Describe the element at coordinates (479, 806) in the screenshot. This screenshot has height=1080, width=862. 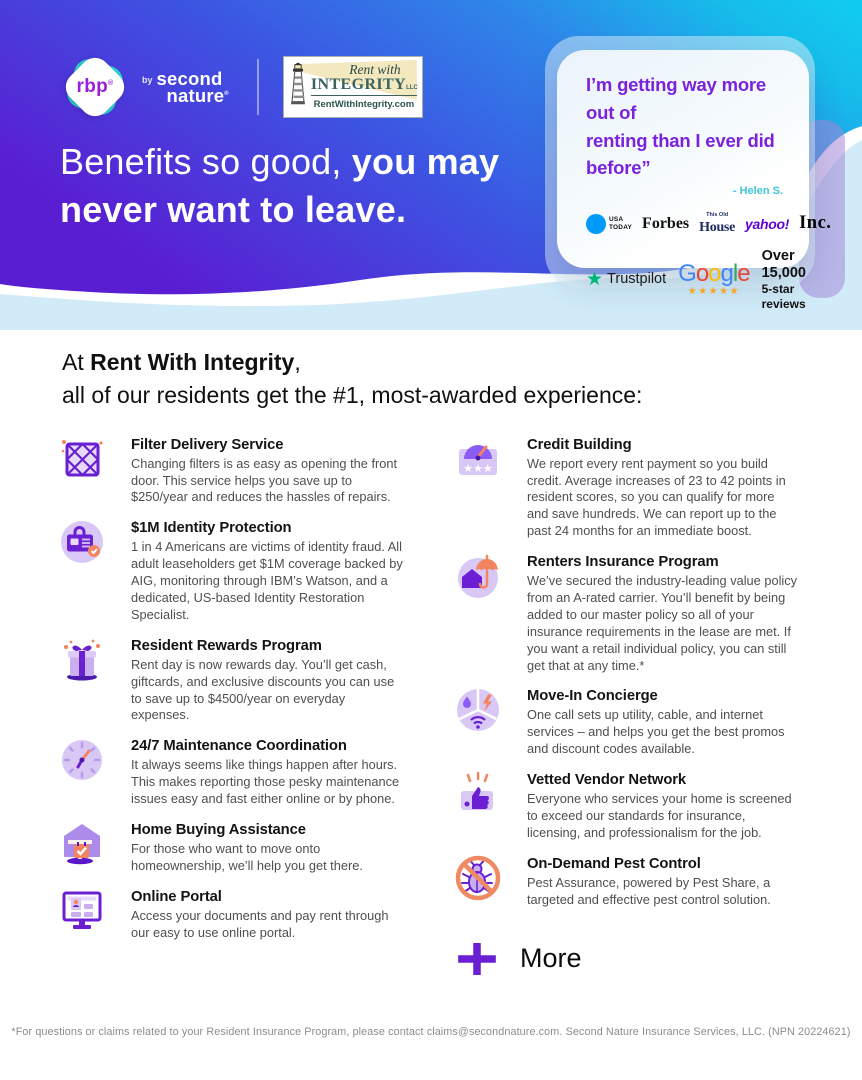
I see `vetted-vendor-icon` at that location.